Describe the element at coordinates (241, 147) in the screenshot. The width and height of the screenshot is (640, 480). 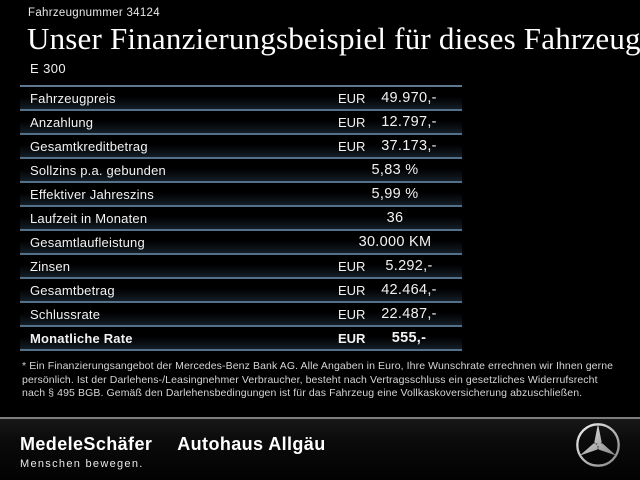
I see `financing-row: Gesamtkreditbetrag EUR 37.173,-` at that location.